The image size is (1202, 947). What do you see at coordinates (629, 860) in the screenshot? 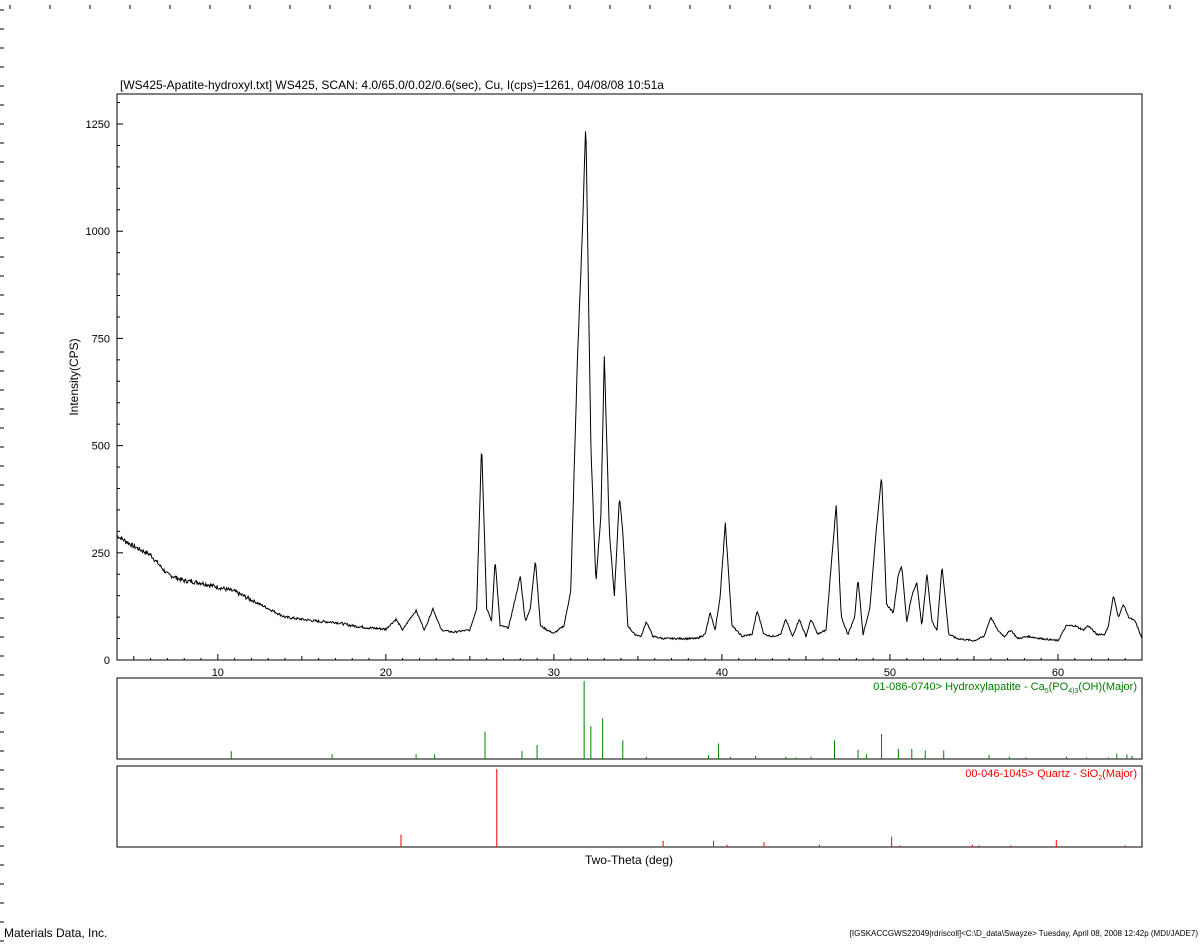
I see `x-axis-label: Two-Theta (deg)` at bounding box center [629, 860].